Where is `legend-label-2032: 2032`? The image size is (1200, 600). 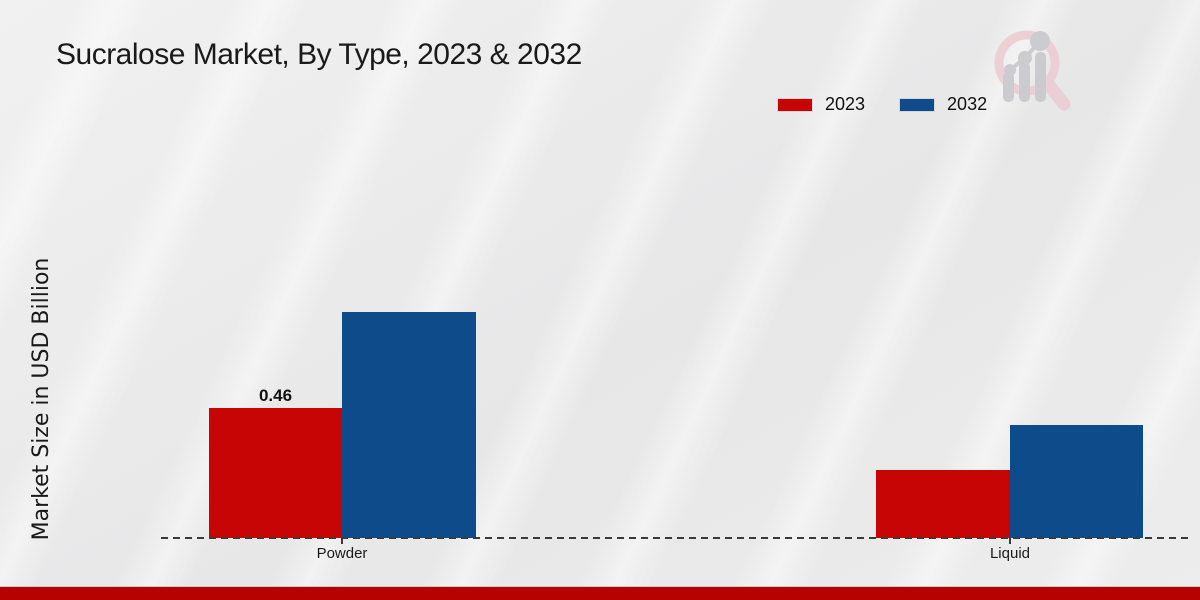
legend-label-2032: 2032 is located at coordinates (967, 104).